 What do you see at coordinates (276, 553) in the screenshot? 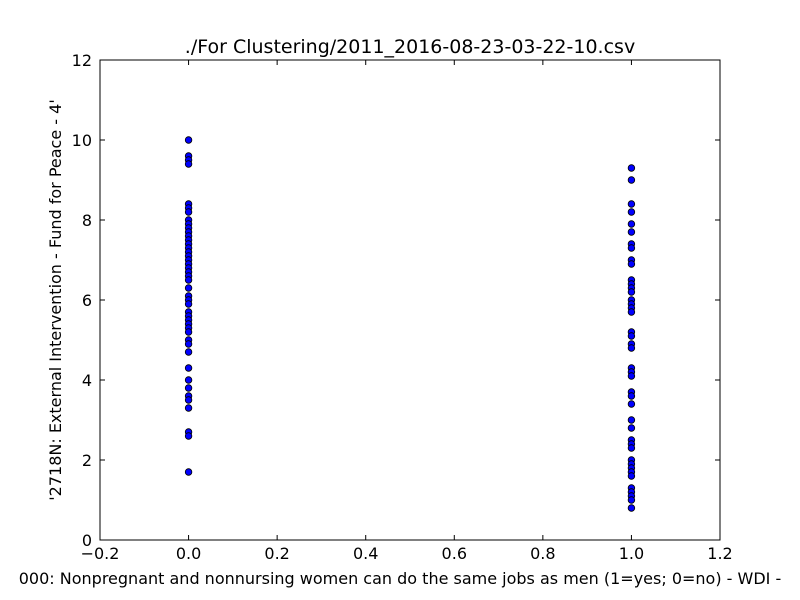
I see `x-tick-label: 0.2` at bounding box center [276, 553].